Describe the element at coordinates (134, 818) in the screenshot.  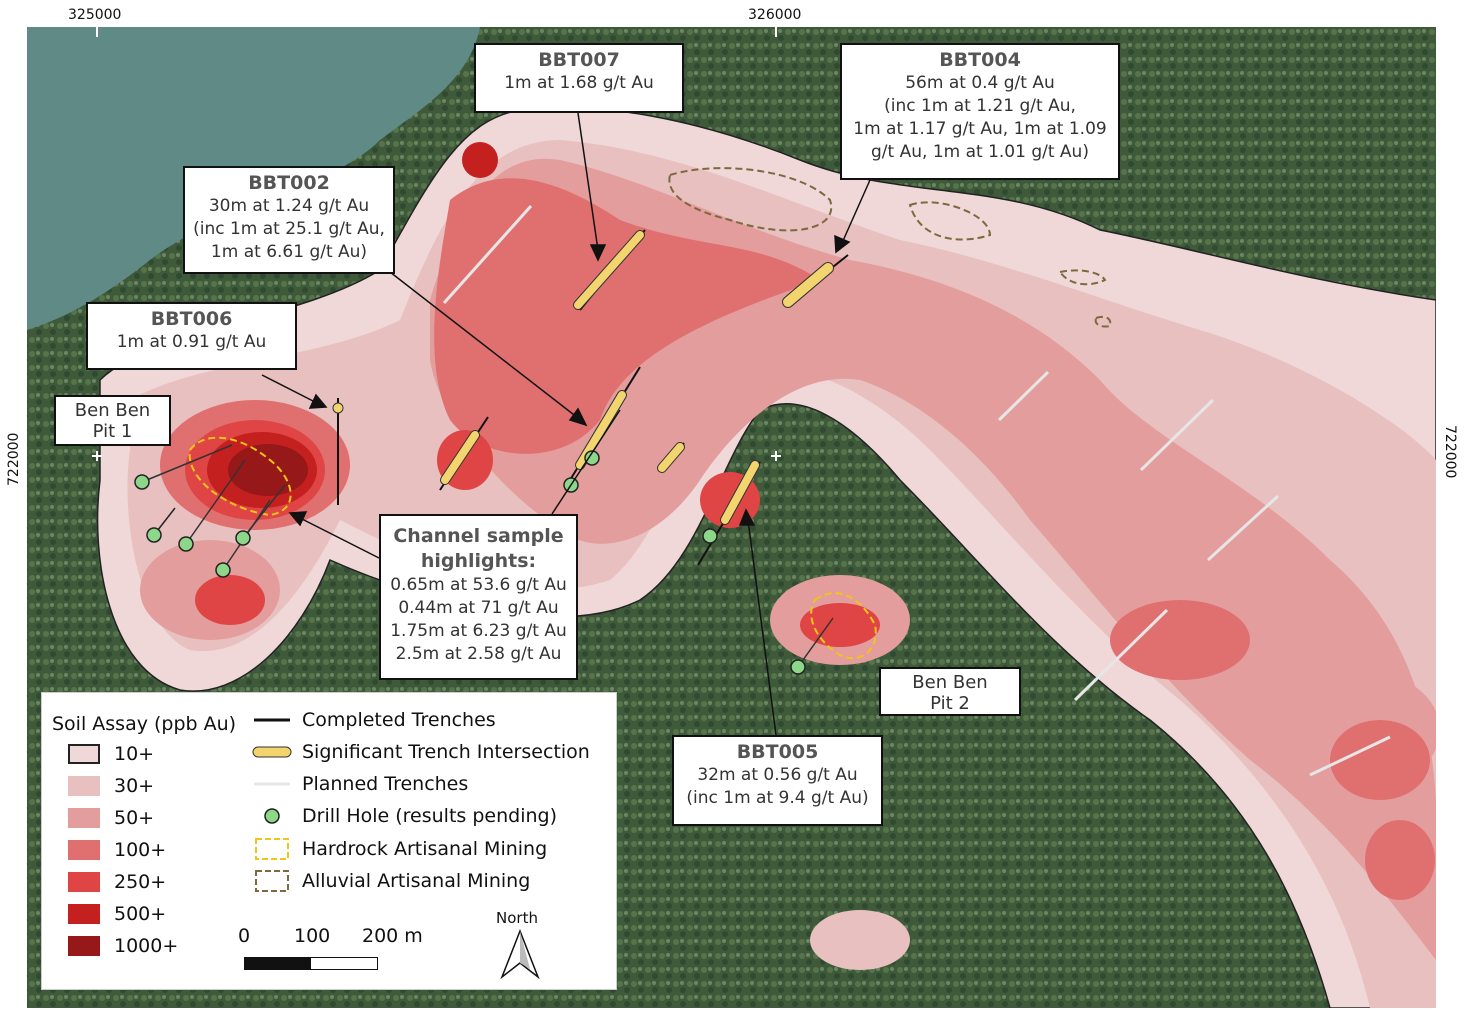
I see `legend-label: 50+` at that location.